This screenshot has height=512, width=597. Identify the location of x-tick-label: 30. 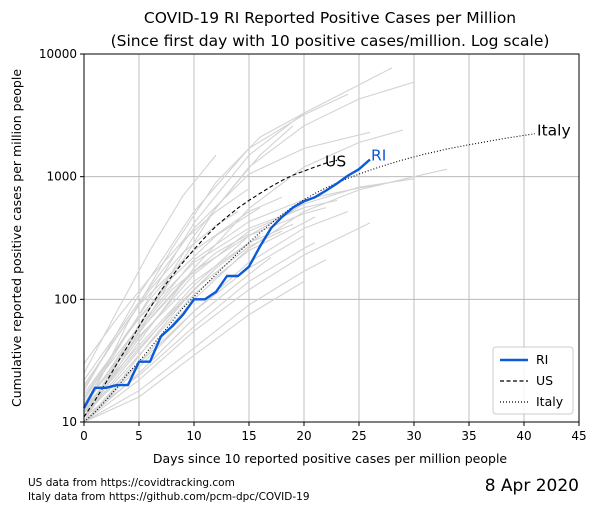
(413, 436).